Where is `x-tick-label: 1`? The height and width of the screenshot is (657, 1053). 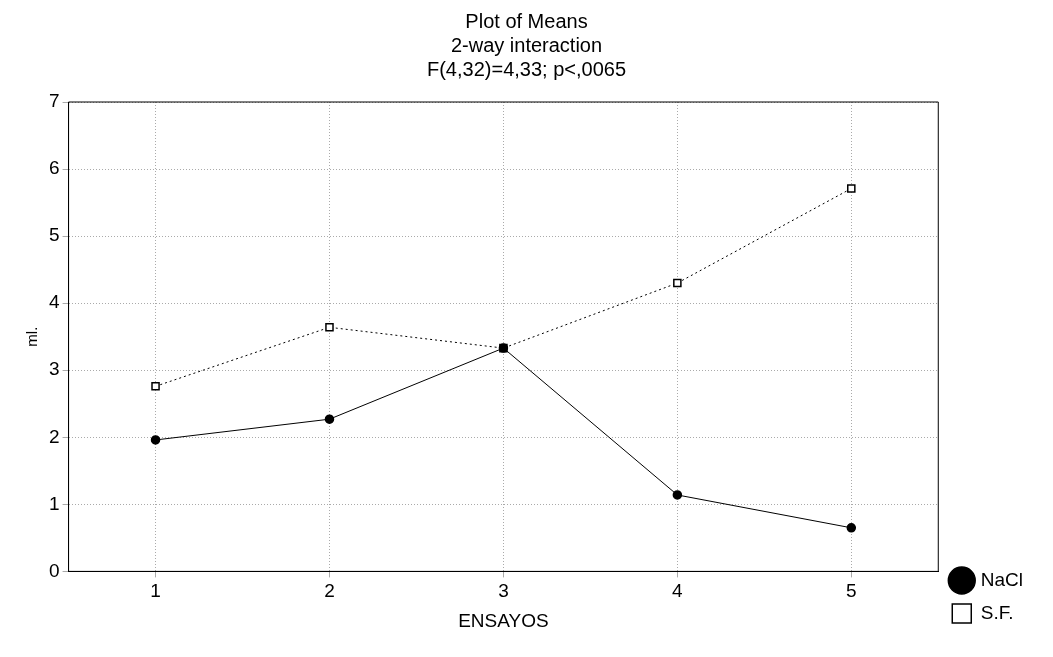
x-tick-label: 1 is located at coordinates (155, 591).